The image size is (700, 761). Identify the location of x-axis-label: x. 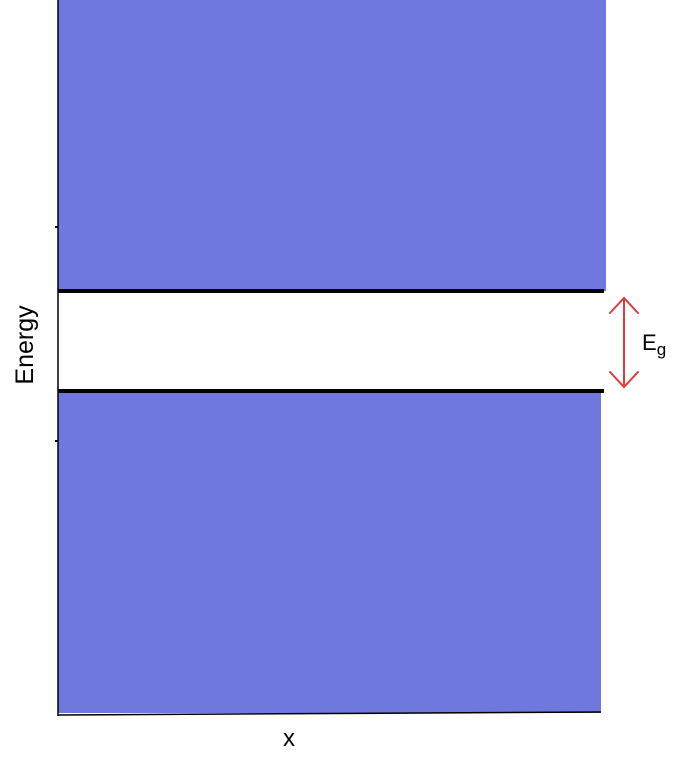
(289, 738).